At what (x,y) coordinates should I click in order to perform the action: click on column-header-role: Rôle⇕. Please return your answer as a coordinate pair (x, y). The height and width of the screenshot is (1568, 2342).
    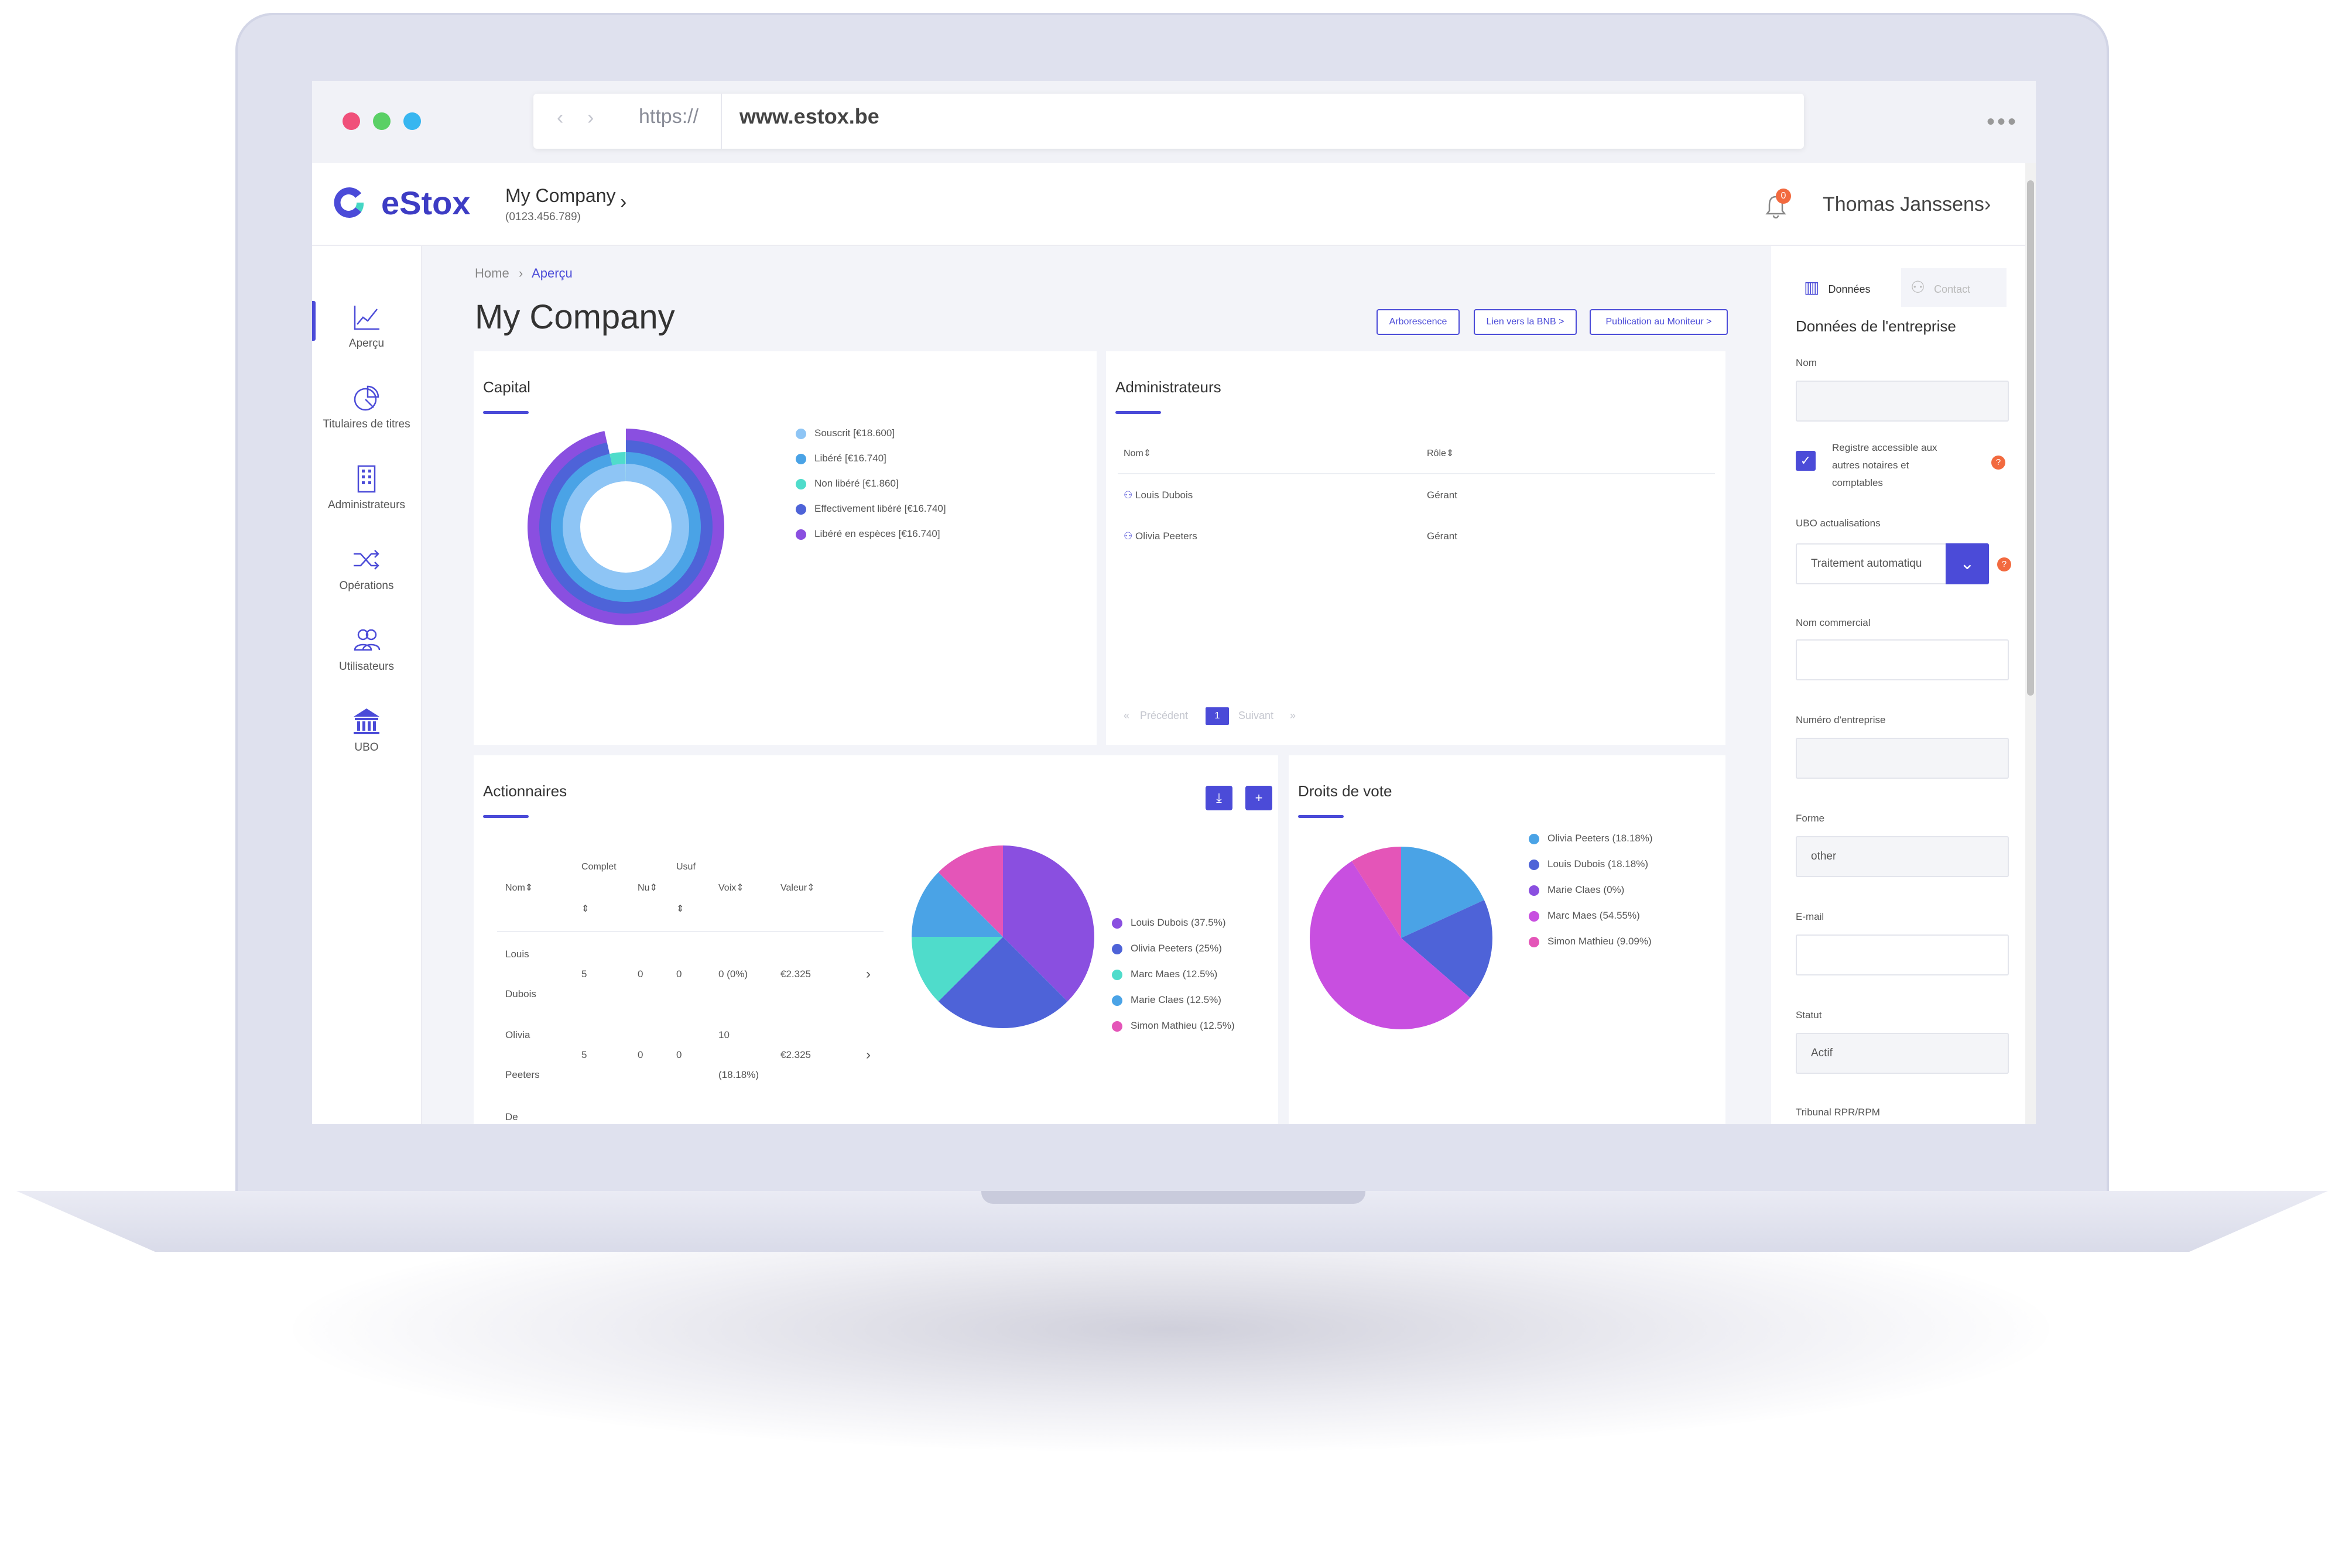
    Looking at the image, I should click on (1440, 454).